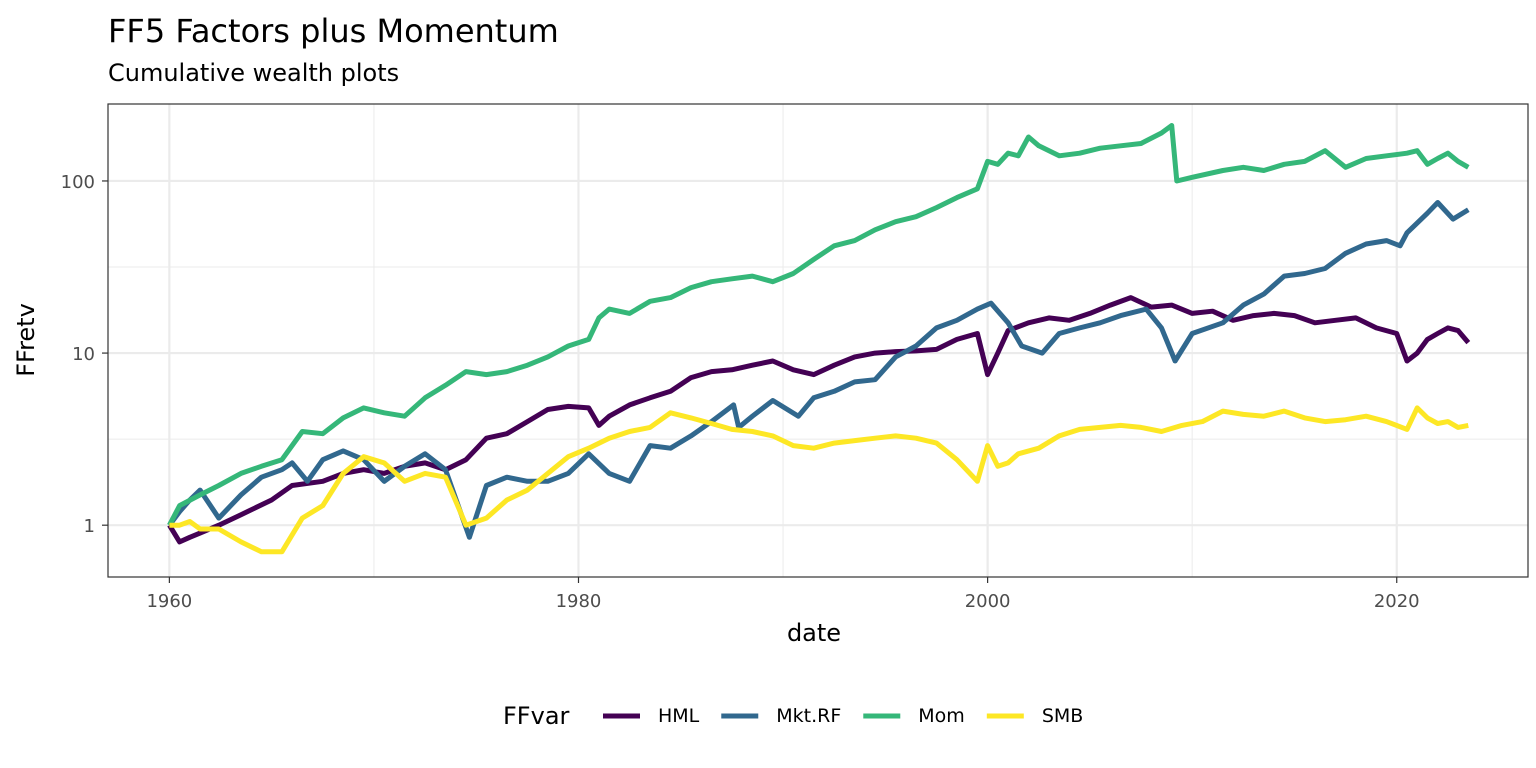 This screenshot has width=1536, height=768. I want to click on y-axis: 1 10 100, so click(84, 354).